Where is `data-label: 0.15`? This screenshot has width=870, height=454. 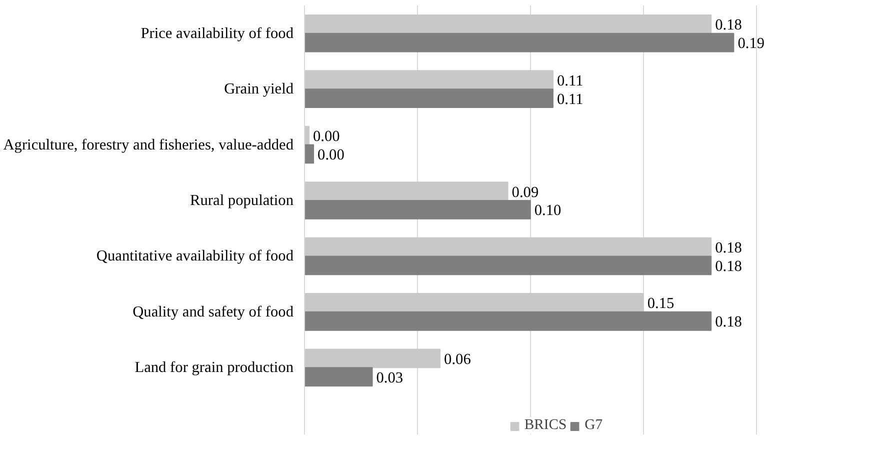 data-label: 0.15 is located at coordinates (660, 303).